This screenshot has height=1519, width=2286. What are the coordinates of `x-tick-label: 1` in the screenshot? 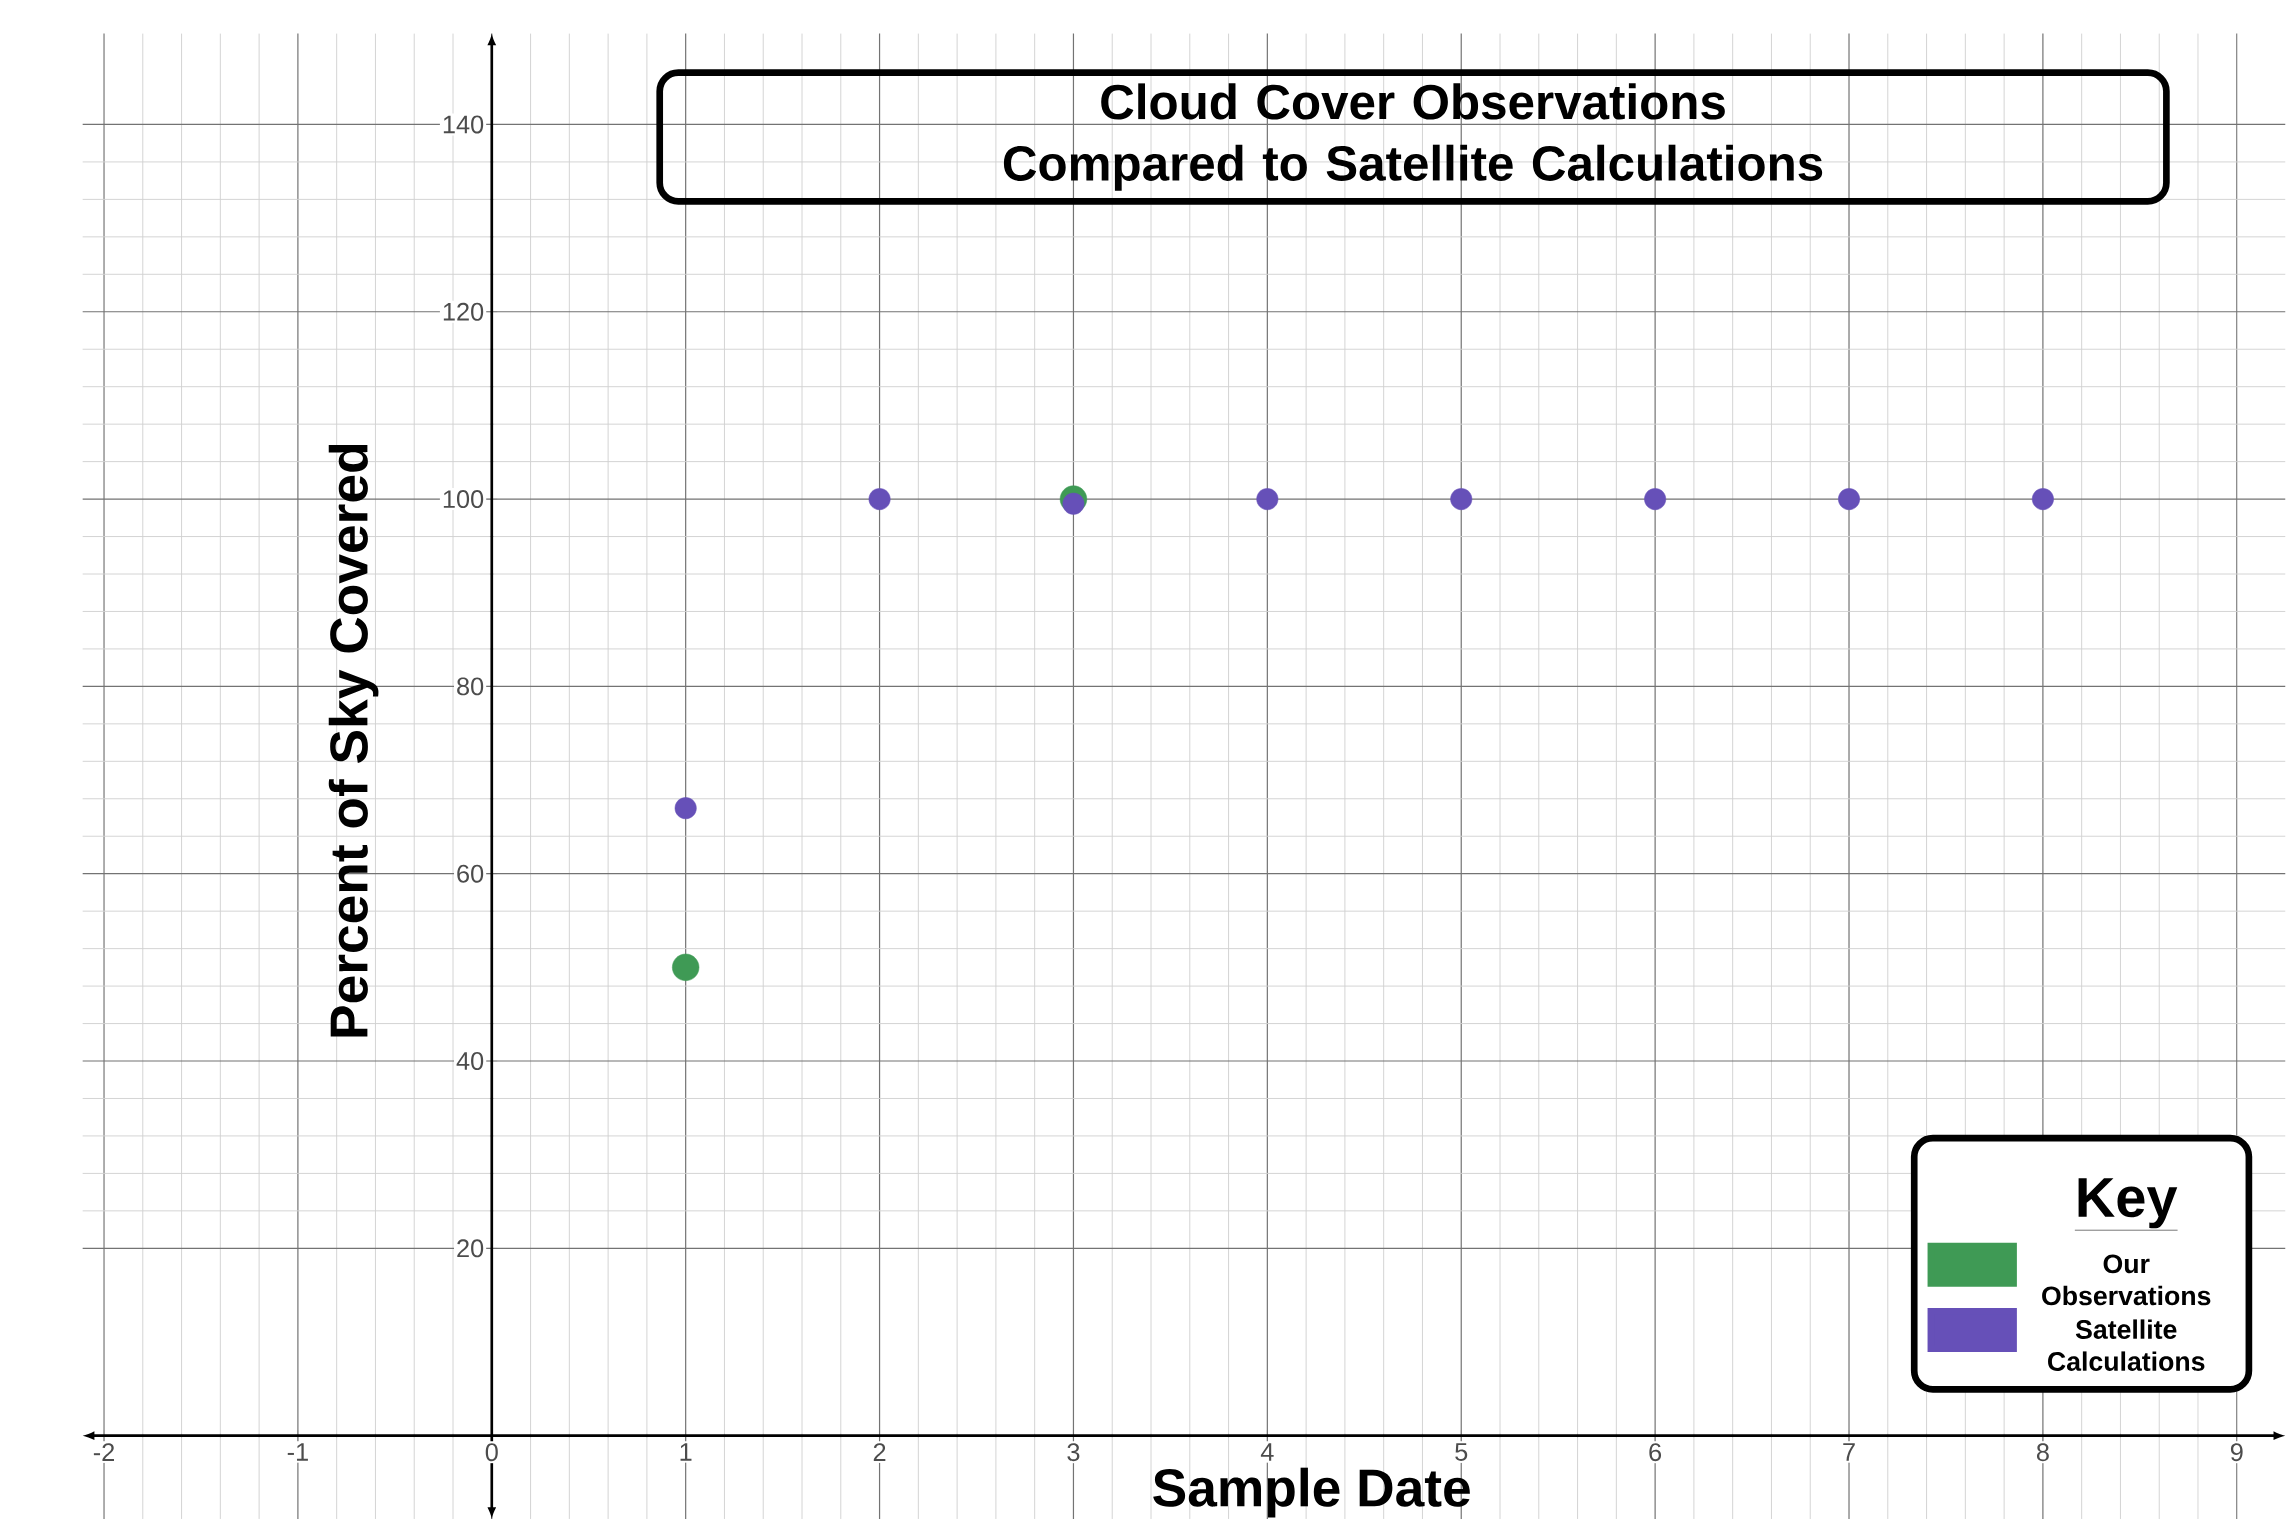 It's located at (686, 1452).